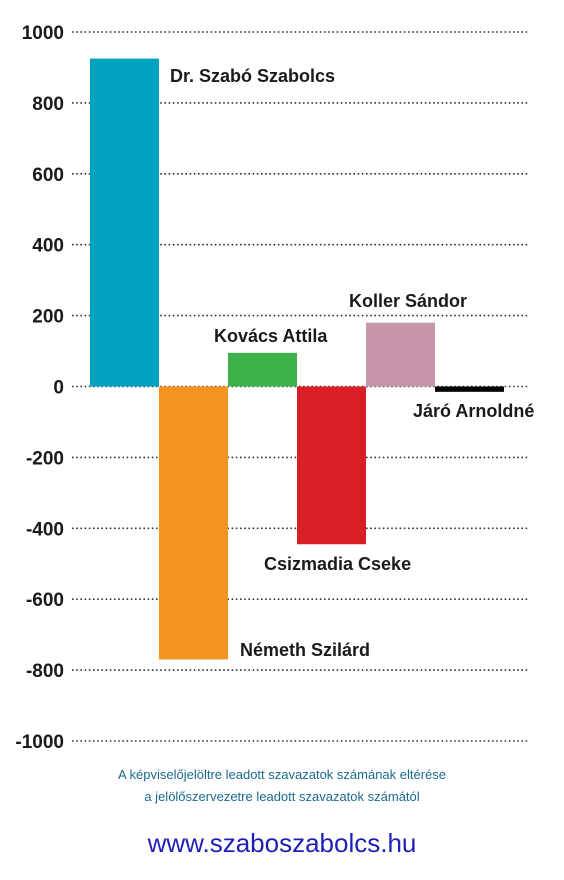 This screenshot has width=564, height=880. What do you see at coordinates (282, 843) in the screenshot?
I see `website-link: www.szaboszabolcs.hu` at bounding box center [282, 843].